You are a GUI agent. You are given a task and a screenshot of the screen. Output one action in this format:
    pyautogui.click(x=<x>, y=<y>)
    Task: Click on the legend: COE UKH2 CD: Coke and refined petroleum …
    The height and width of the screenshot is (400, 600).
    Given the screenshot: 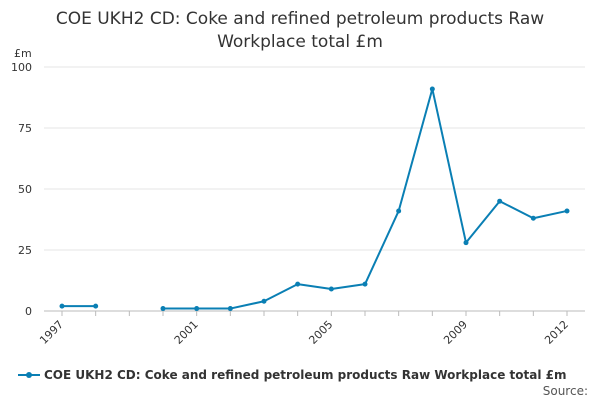 What is the action you would take?
    pyautogui.click(x=292, y=375)
    